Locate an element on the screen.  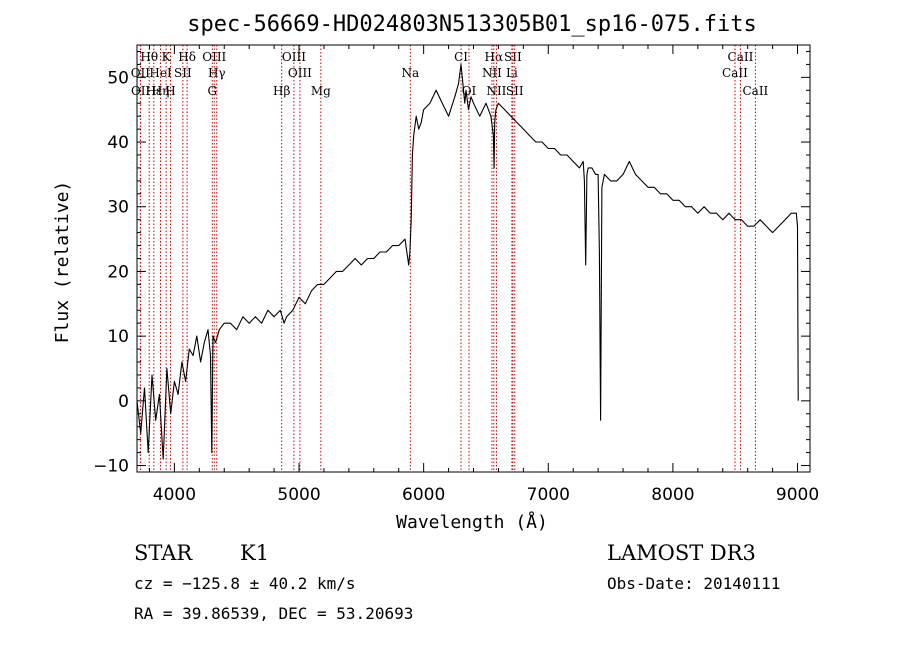
marker-label: Hη is located at coordinates (161, 91).